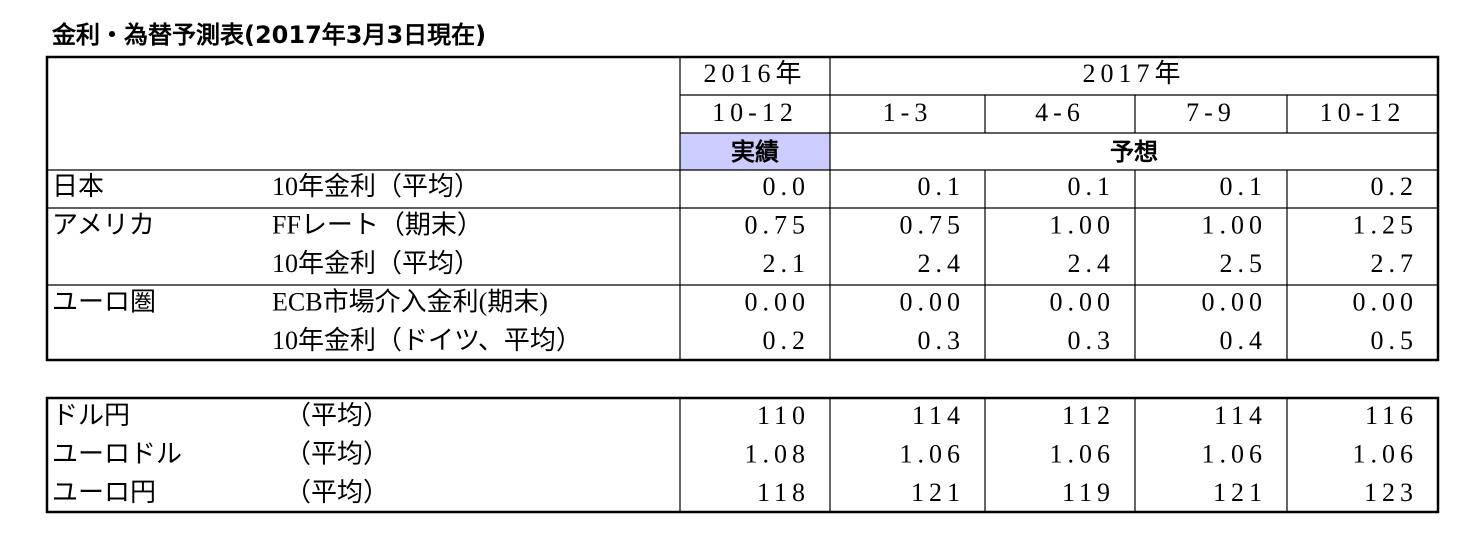  What do you see at coordinates (1244, 340) in the screenshot?
I see `cell-value: 0.4` at bounding box center [1244, 340].